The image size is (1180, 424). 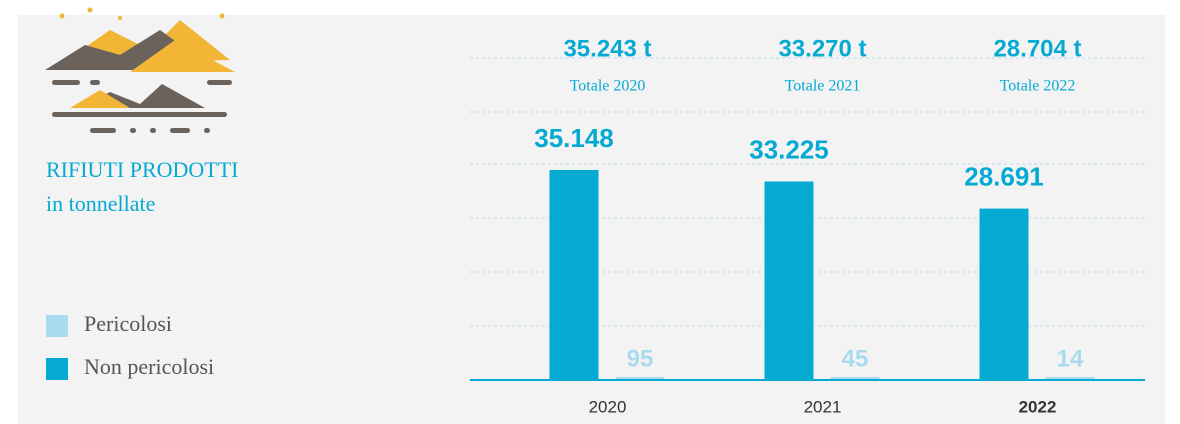 I want to click on value-label: 14, so click(x=1070, y=358).